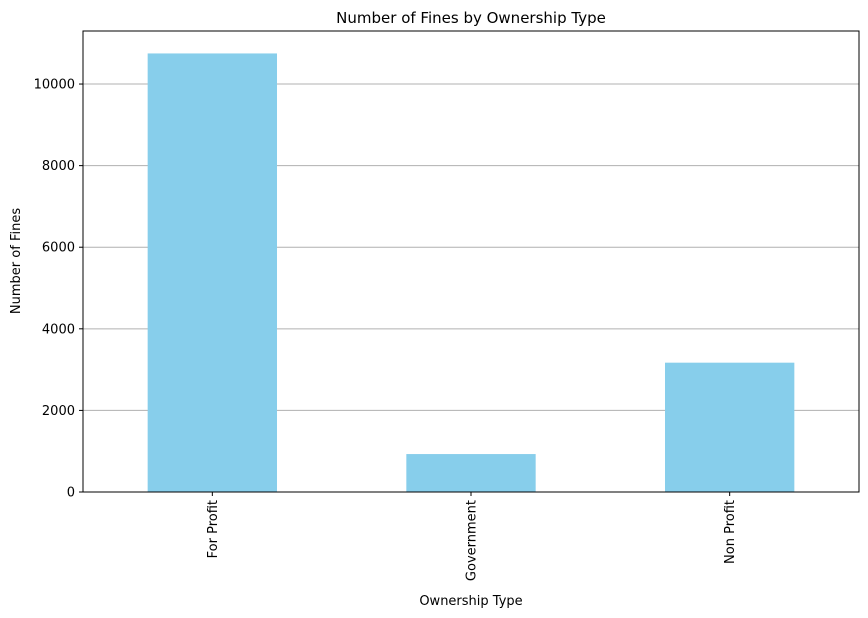 The width and height of the screenshot is (868, 618). What do you see at coordinates (58, 289) in the screenshot?
I see `y-axis-ticks: 0 2000 4000 6000 8000 10000` at bounding box center [58, 289].